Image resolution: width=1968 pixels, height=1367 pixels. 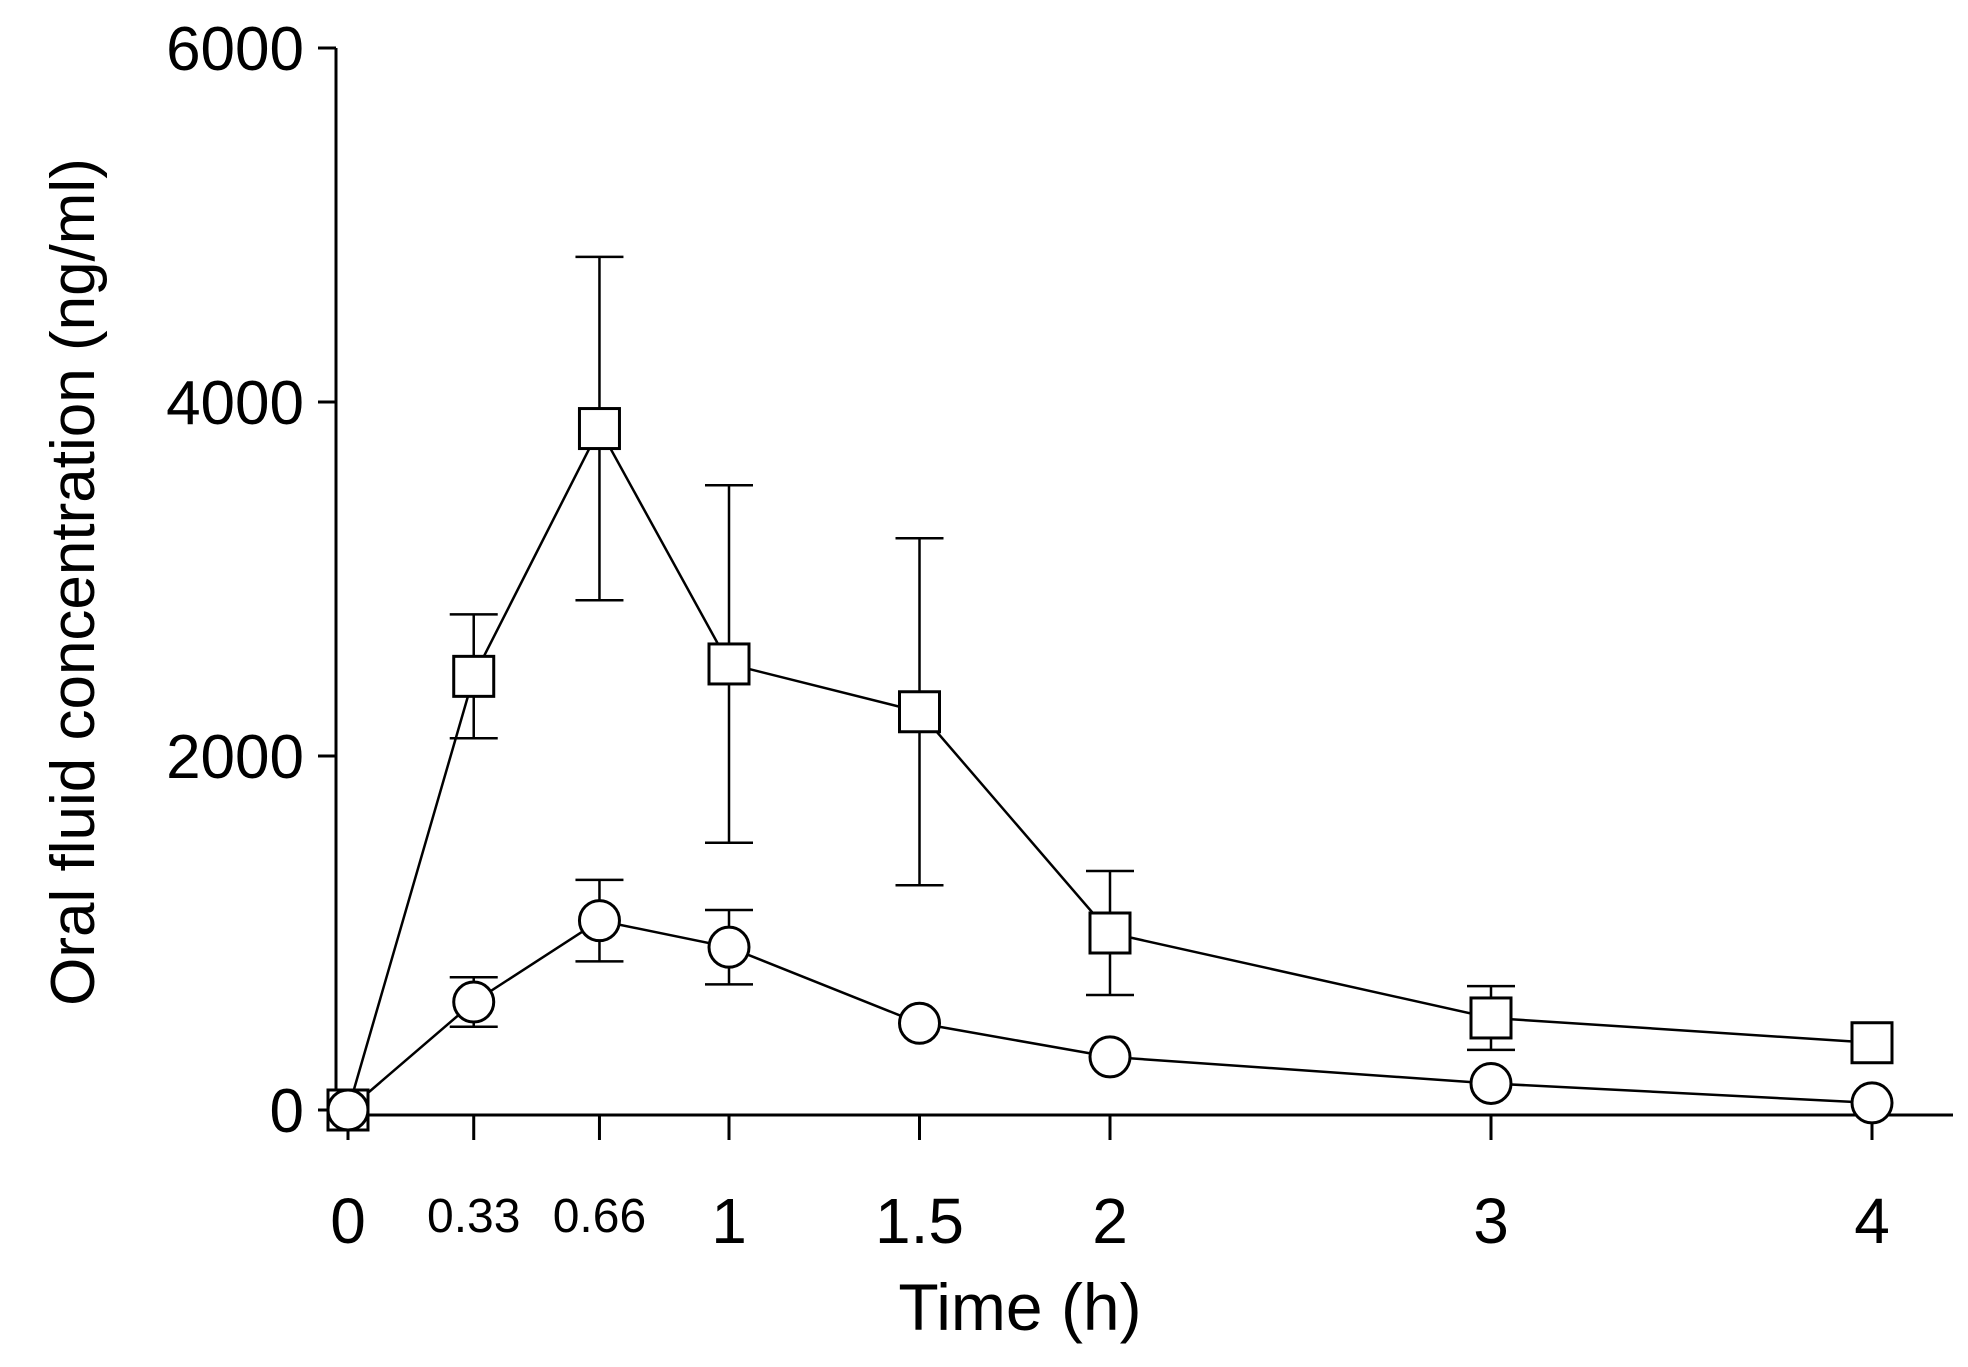 What do you see at coordinates (1019, 1307) in the screenshot?
I see `x-axis-label: Time (h)` at bounding box center [1019, 1307].